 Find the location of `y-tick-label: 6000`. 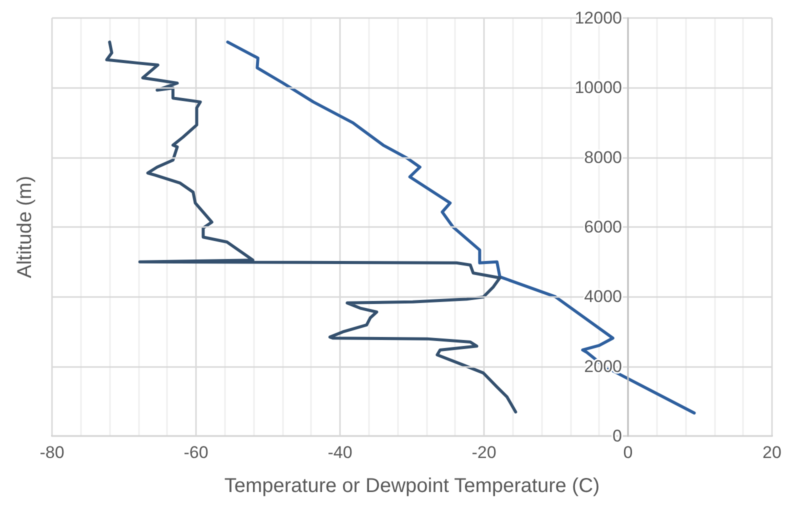

y-tick-label: 6000 is located at coordinates (603, 227).